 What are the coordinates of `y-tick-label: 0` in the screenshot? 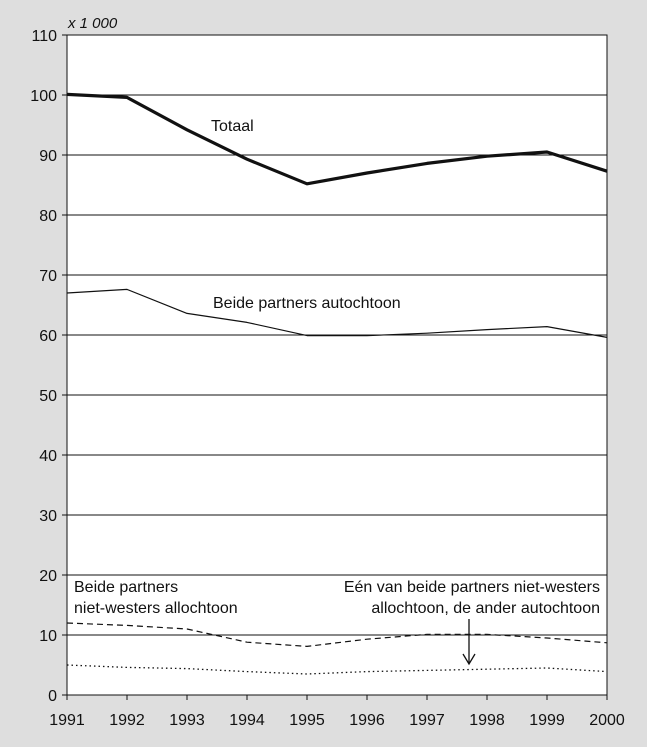 It's located at (52, 696).